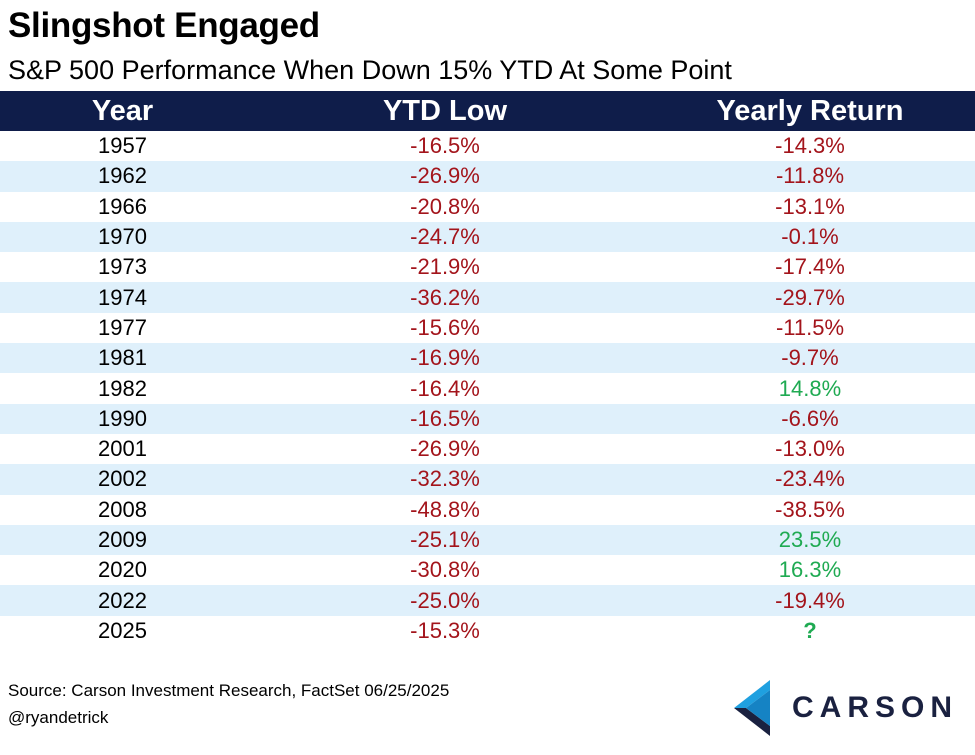  I want to click on cell-yearly-return: -6.6%, so click(810, 418).